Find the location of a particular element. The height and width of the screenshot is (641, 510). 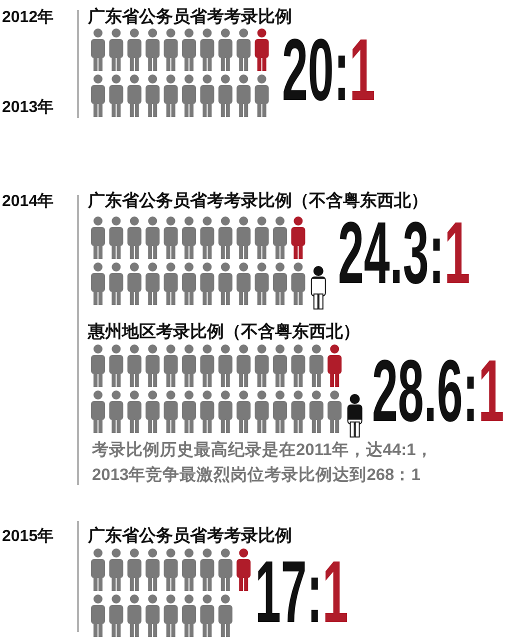

text: 2015年 is located at coordinates (28, 536).